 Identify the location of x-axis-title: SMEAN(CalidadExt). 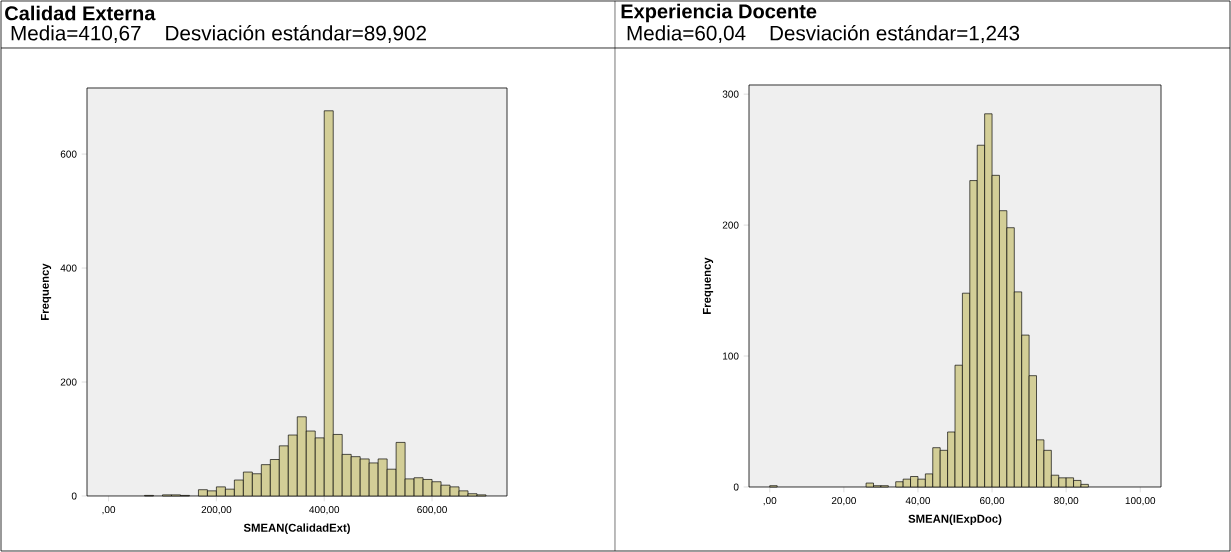
(296, 528).